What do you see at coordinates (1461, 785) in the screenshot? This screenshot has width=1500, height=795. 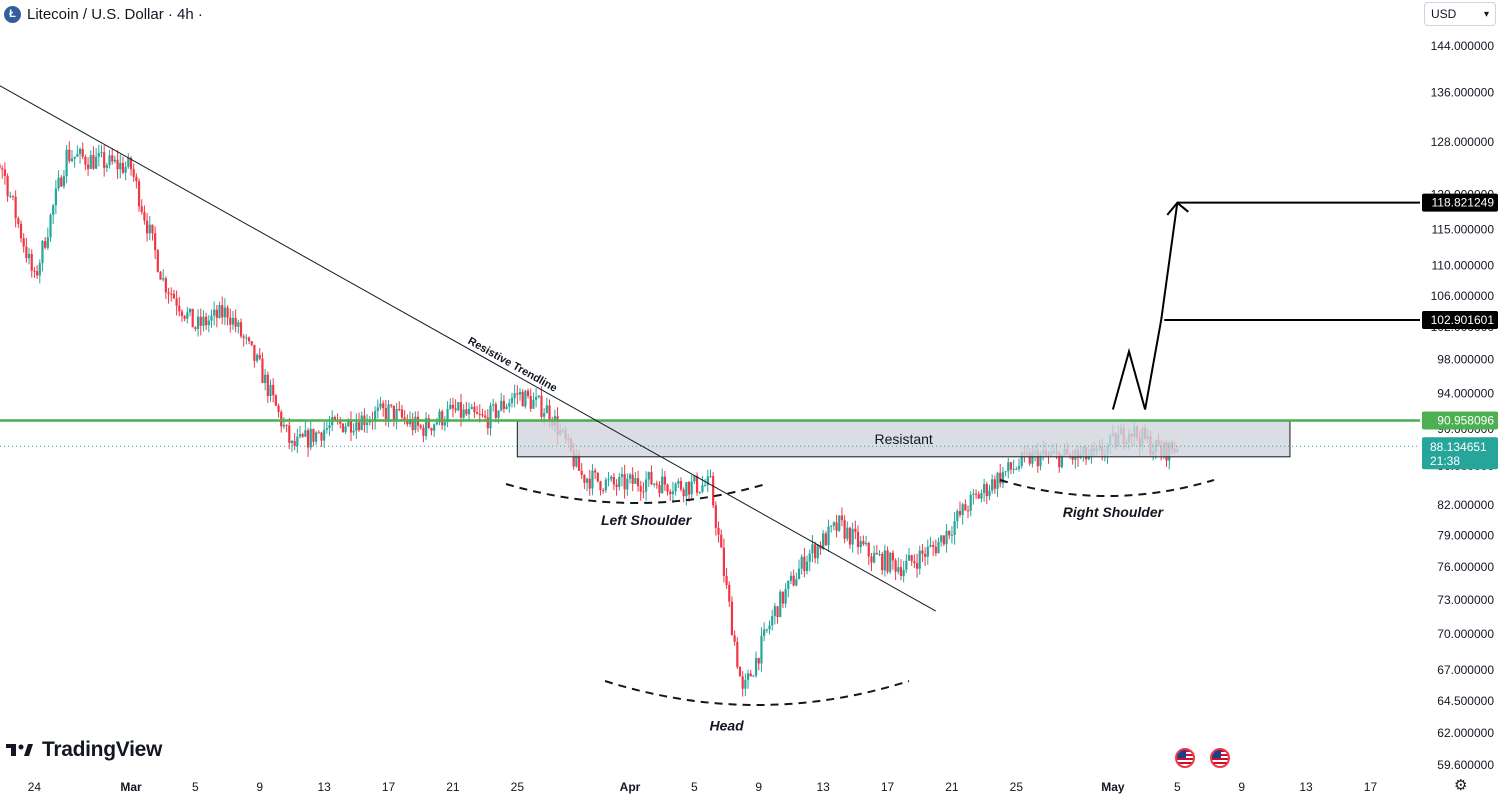 I see `gear-icon: ⚙` at bounding box center [1461, 785].